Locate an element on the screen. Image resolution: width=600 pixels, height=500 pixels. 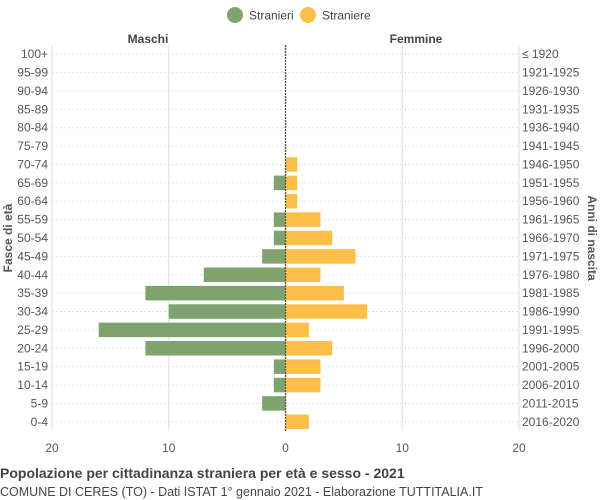
legend: Stranieri Straniere is located at coordinates (299, 15).